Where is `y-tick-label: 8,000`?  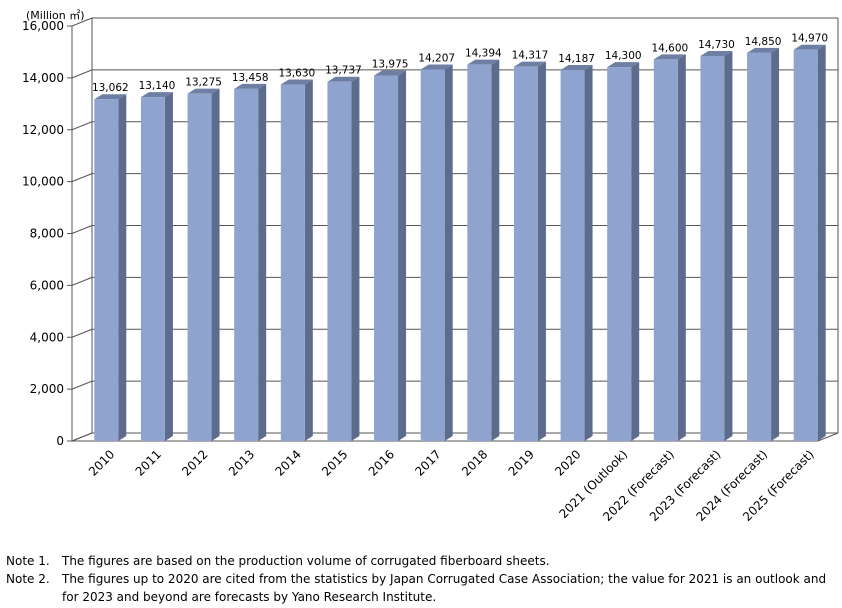
y-tick-label: 8,000 is located at coordinates (47, 234).